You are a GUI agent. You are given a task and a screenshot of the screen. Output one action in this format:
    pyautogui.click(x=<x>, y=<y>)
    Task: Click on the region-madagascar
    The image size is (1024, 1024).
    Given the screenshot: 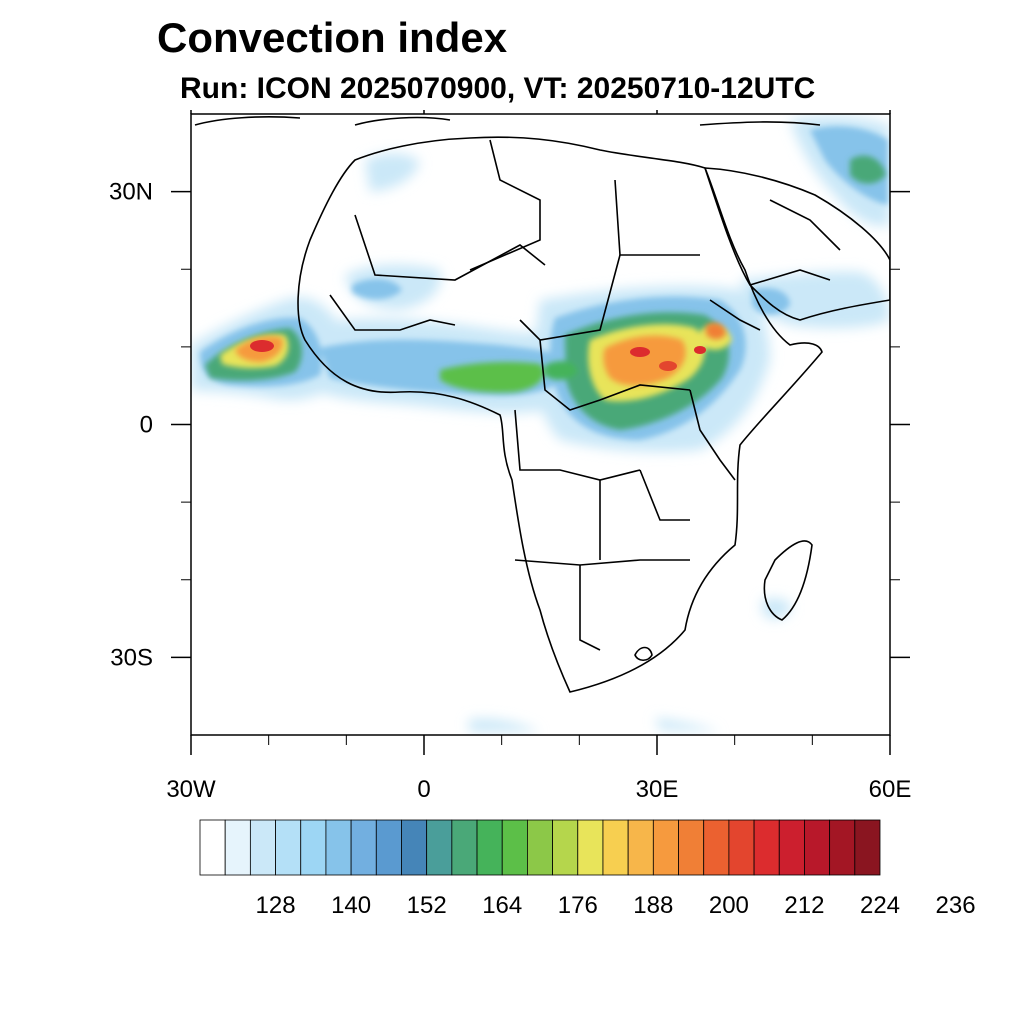 What is the action you would take?
    pyautogui.click(x=777, y=609)
    